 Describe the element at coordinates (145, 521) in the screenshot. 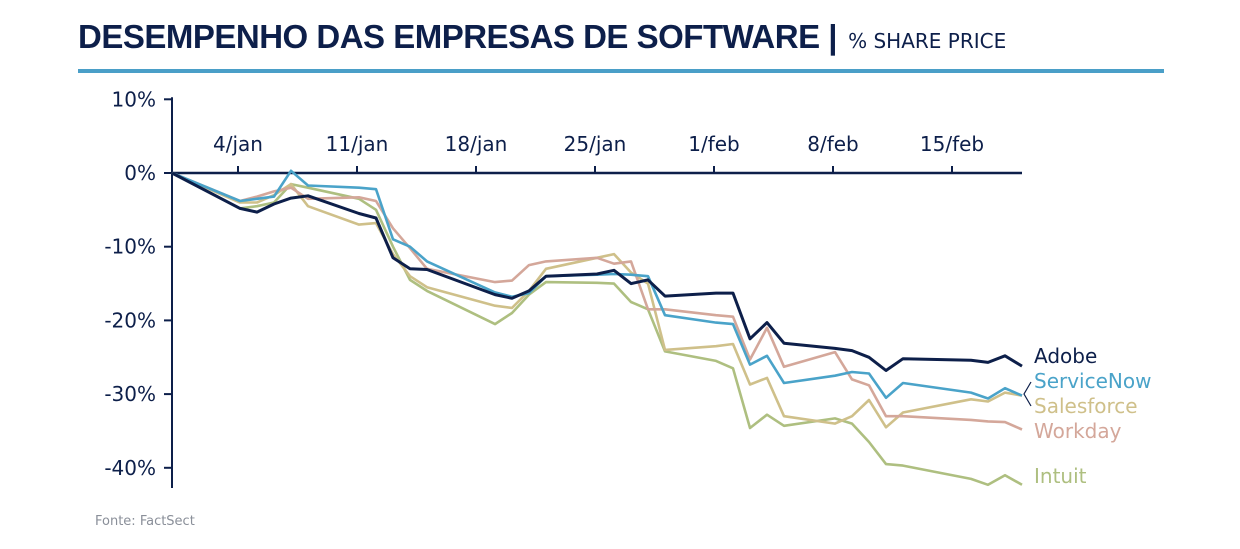

I see `source-note: Fonte: FactSect` at that location.